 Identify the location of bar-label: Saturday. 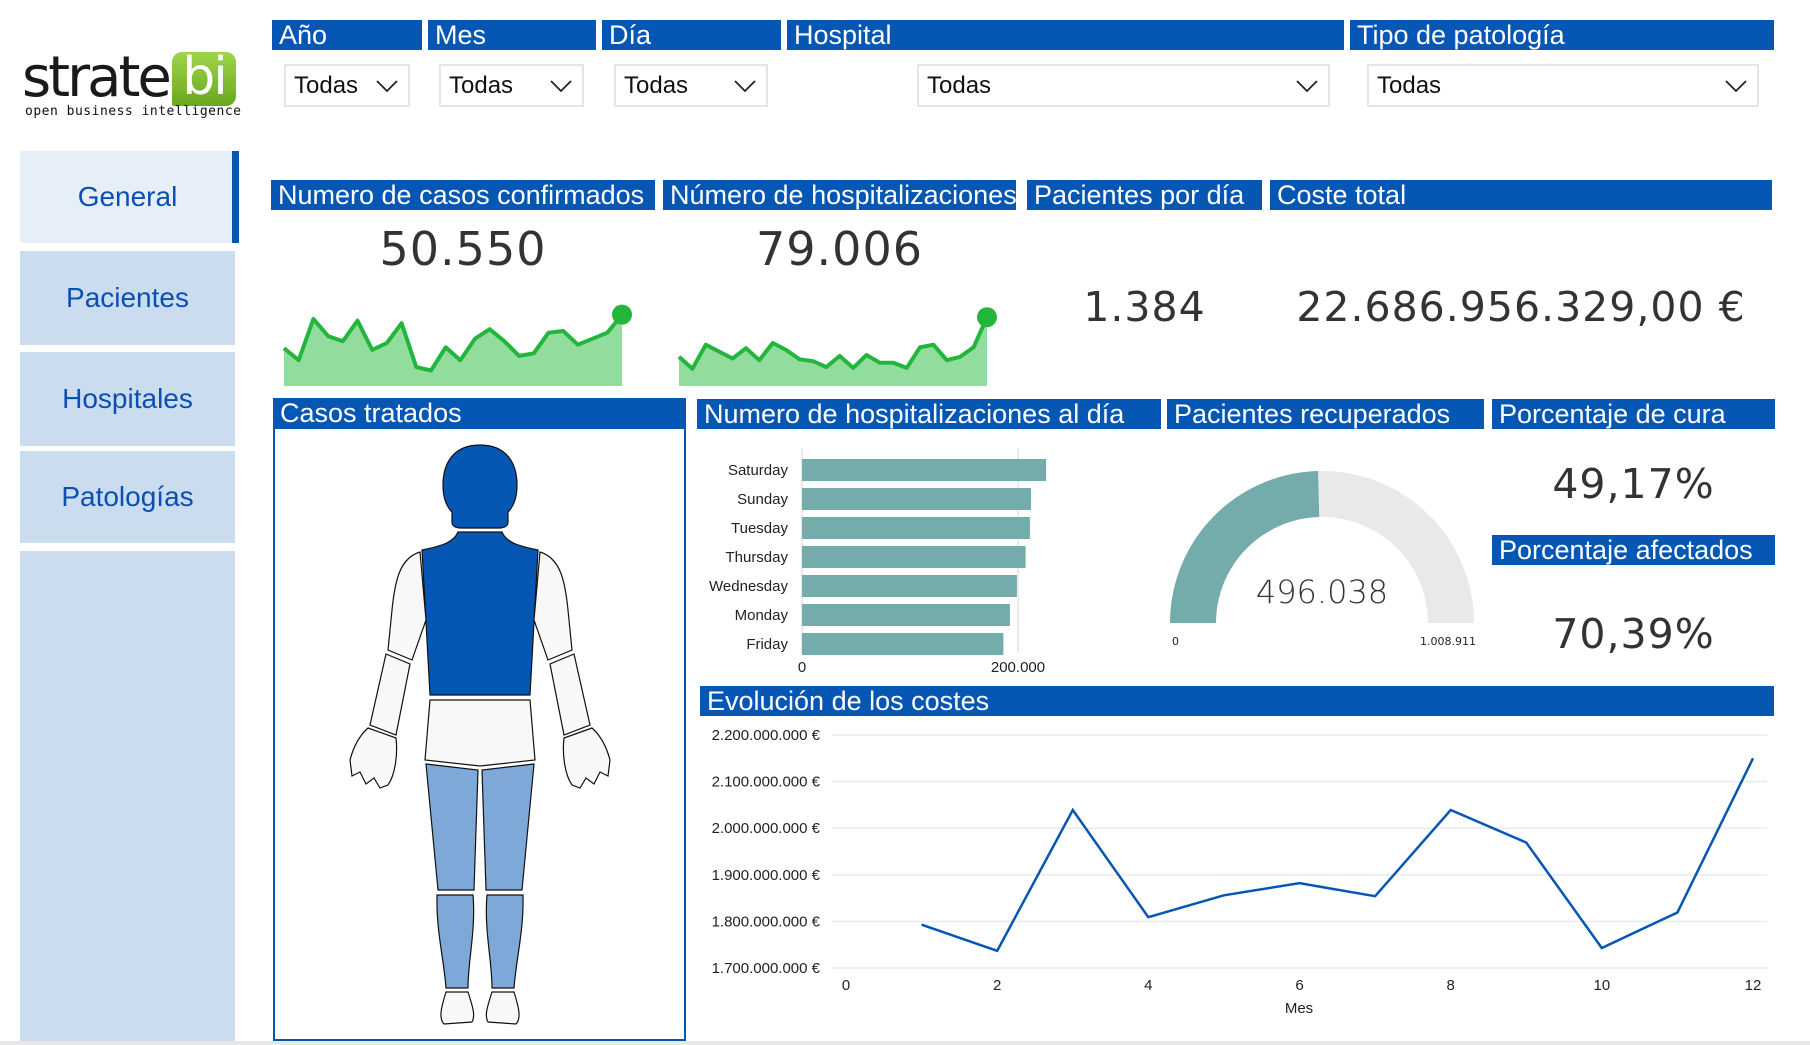
(758, 470).